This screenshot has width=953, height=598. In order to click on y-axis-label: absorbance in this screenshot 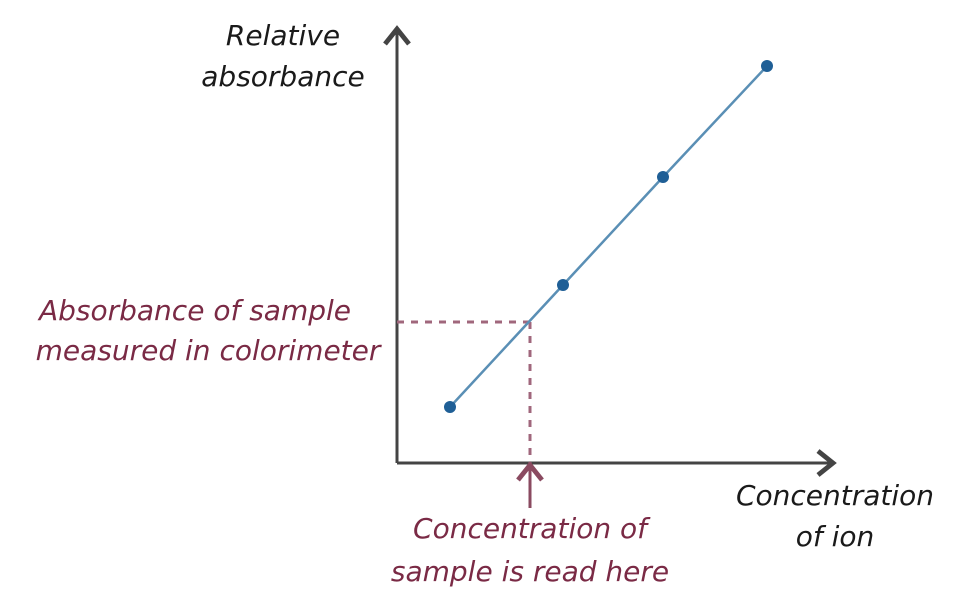, I will do `click(282, 76)`.